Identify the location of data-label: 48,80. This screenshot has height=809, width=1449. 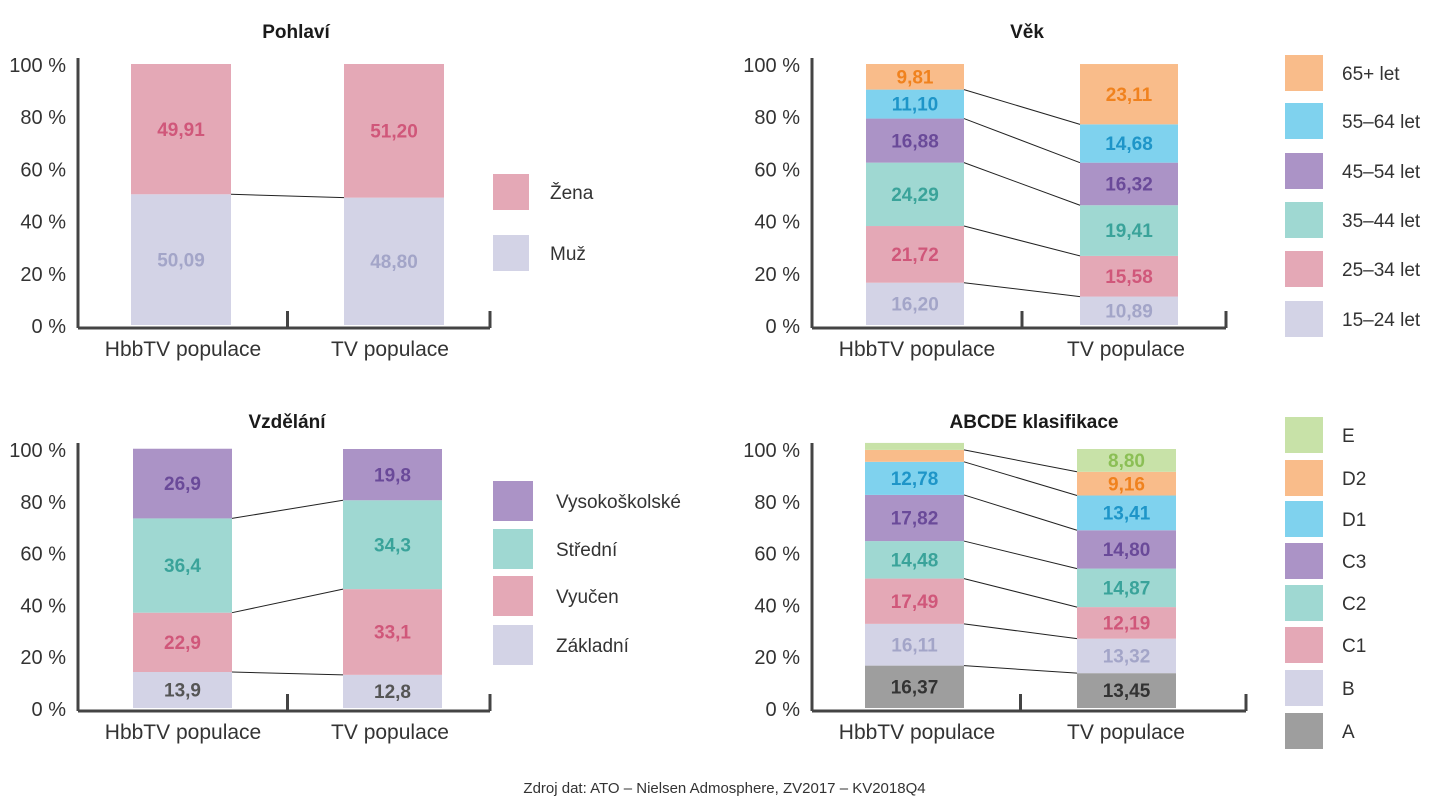
(394, 262).